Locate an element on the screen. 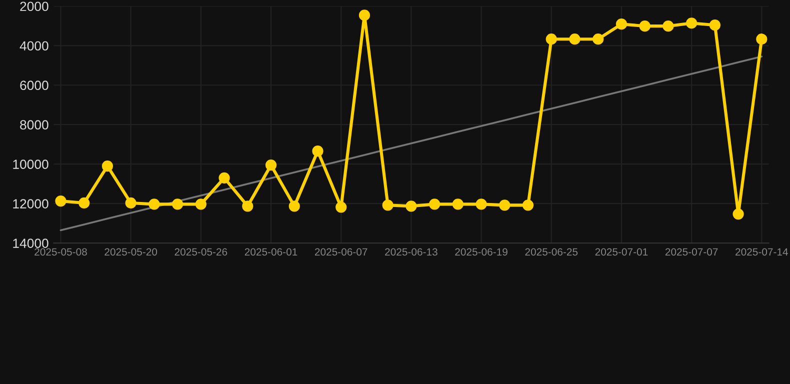 The image size is (790, 384). y-tick-label: 14000 is located at coordinates (30, 243).